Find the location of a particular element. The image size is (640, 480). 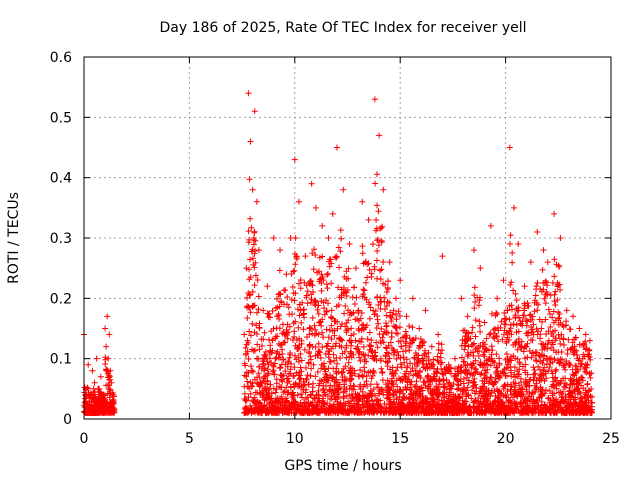

y-tick-label: 0.5 is located at coordinates (61, 118).